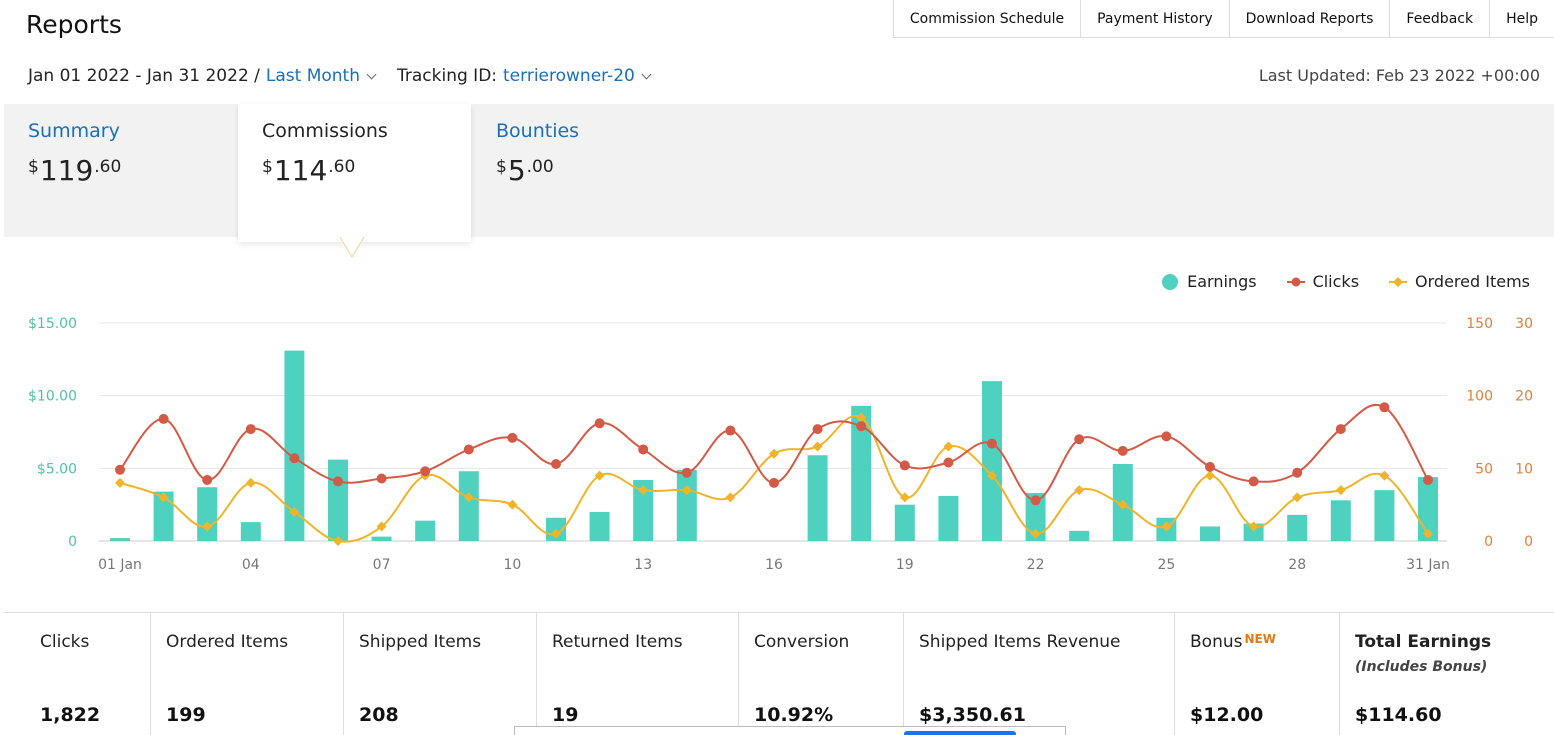  What do you see at coordinates (74, 24) in the screenshot?
I see `page-title: Reports` at bounding box center [74, 24].